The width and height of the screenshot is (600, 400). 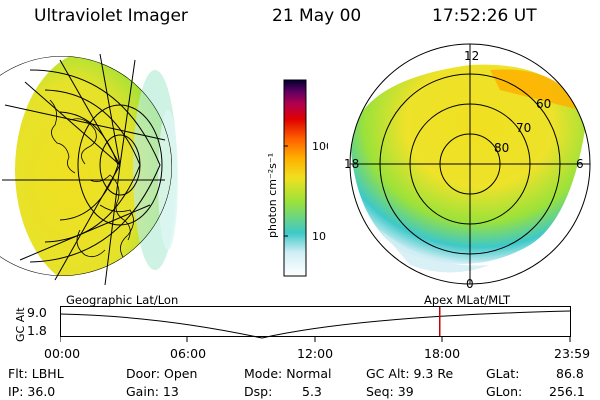 What do you see at coordinates (36, 373) in the screenshot?
I see `status-flt: Flt: LBHL` at bounding box center [36, 373].